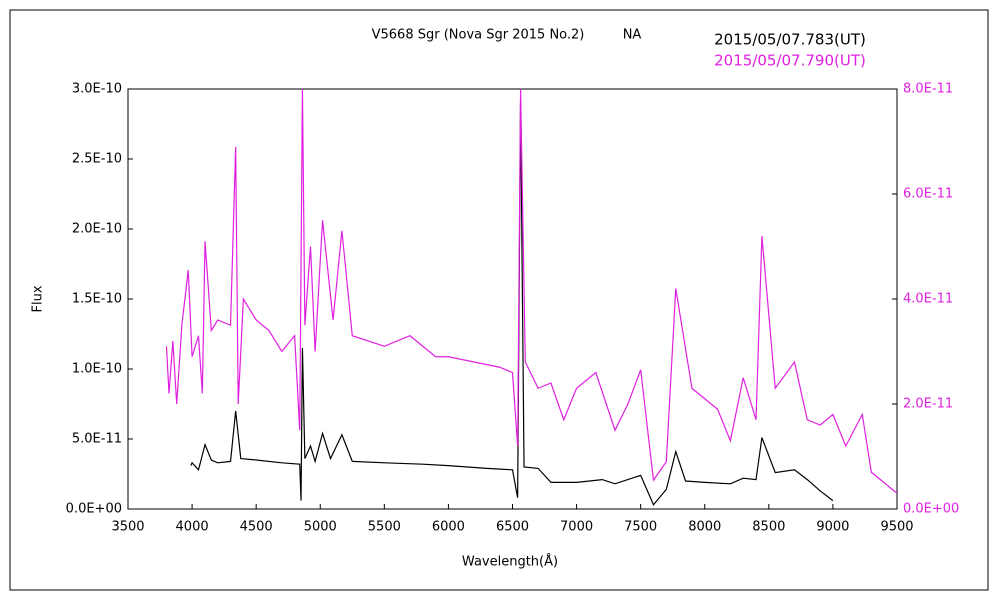  I want to click on x-tick-label: 8500, so click(768, 527).